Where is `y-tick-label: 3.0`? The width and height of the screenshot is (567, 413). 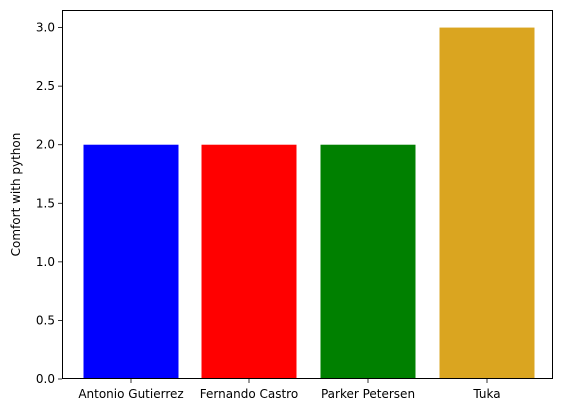
y-tick-label: 3.0 is located at coordinates (45, 28).